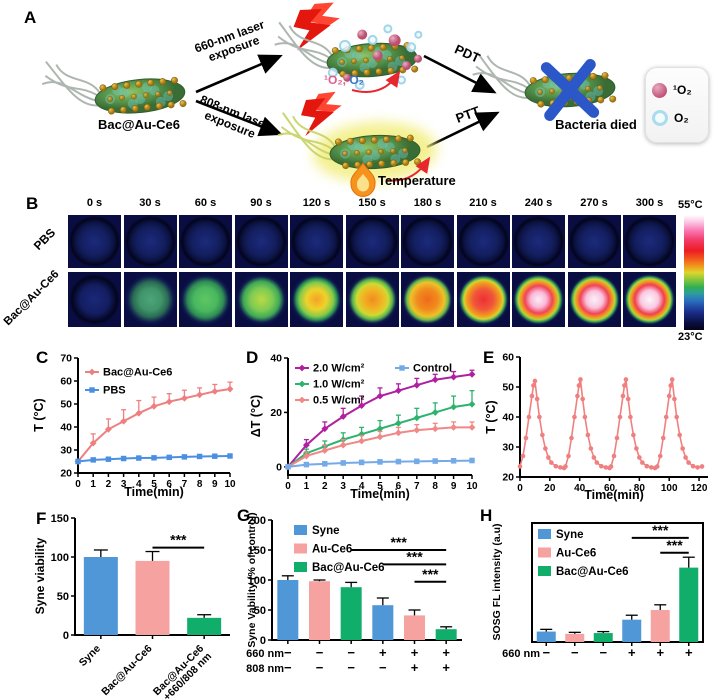 The image size is (717, 700). What do you see at coordinates (427, 203) in the screenshot?
I see `time-label: 180 s` at bounding box center [427, 203].